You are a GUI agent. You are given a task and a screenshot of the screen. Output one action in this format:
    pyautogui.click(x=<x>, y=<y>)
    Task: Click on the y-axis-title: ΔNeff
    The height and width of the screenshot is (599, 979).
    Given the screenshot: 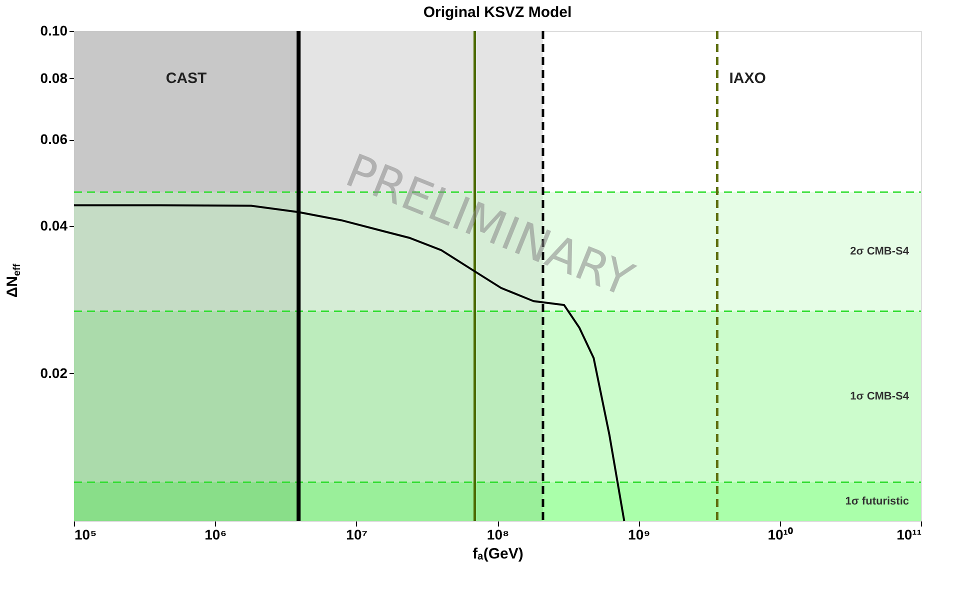 What is the action you would take?
    pyautogui.click(x=13, y=280)
    